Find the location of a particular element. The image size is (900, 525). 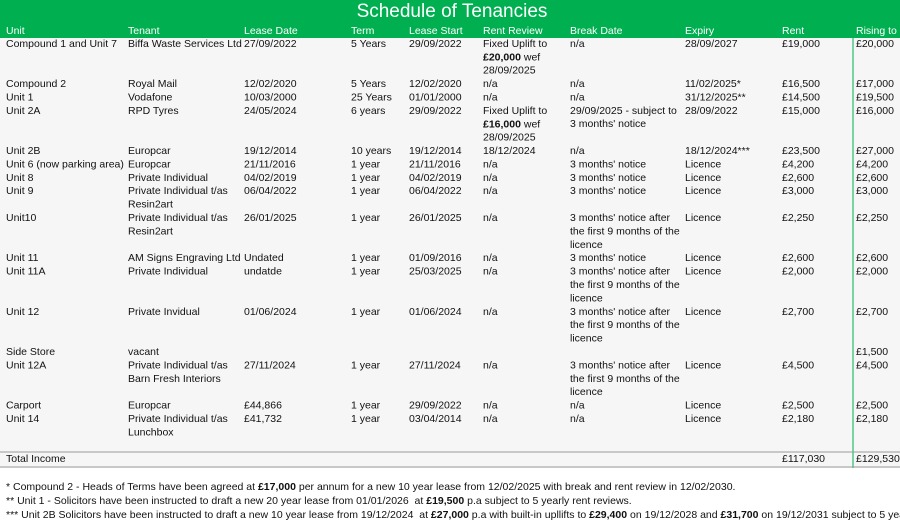

cell: 19/12/2014 is located at coordinates (435, 151).